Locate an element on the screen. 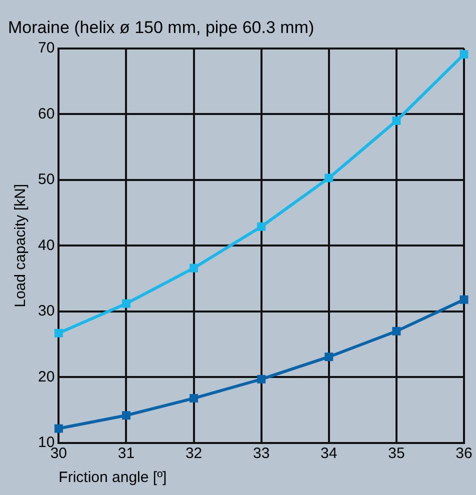  y-tick-label: 40 is located at coordinates (46, 245).